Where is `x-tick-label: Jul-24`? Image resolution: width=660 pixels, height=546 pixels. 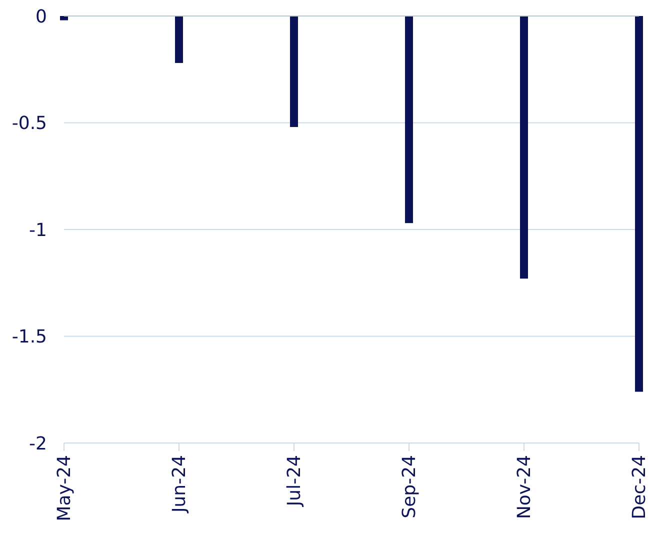
x-tick-label: Jul-24 is located at coordinates (294, 481).